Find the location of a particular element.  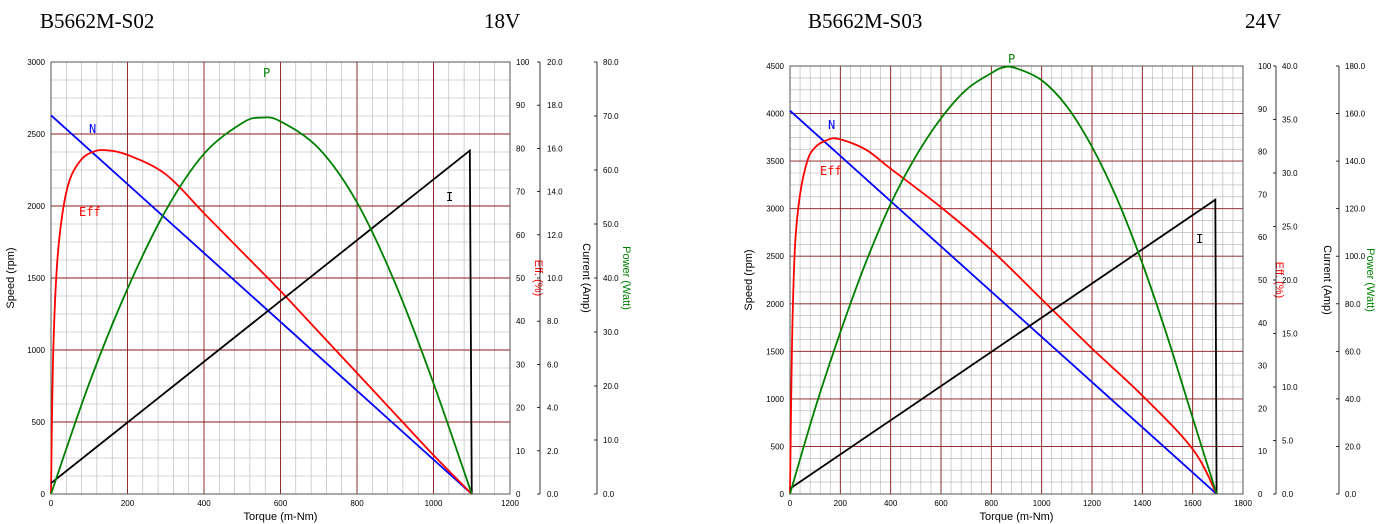

model-title: B5662M-S03 is located at coordinates (865, 21).